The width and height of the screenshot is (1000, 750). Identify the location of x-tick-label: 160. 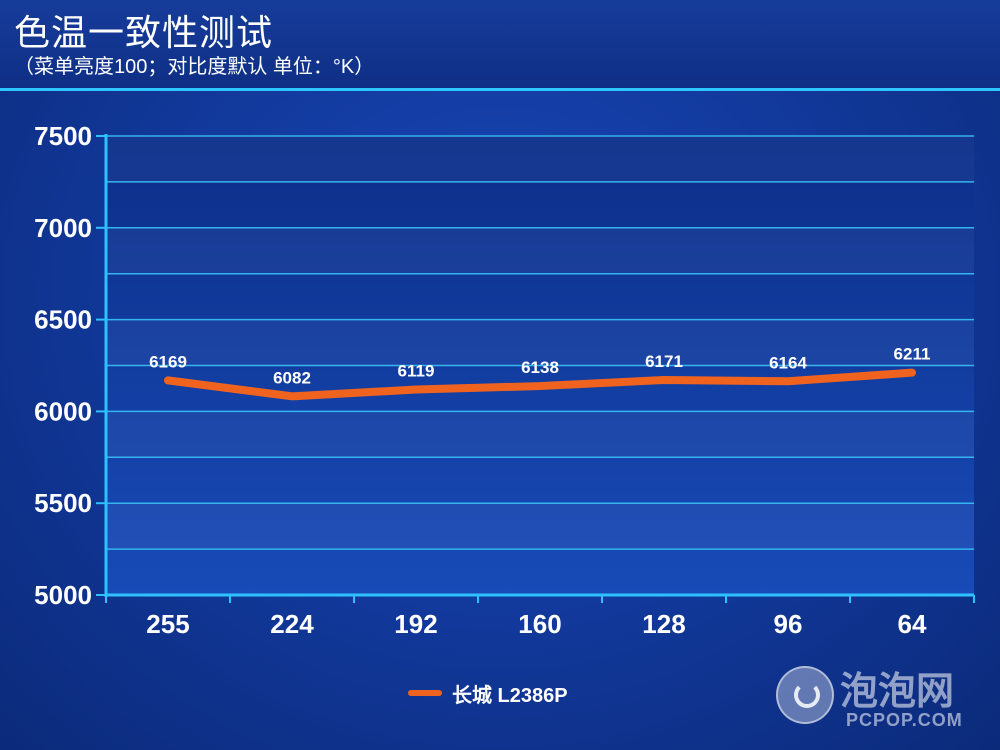
(539, 624).